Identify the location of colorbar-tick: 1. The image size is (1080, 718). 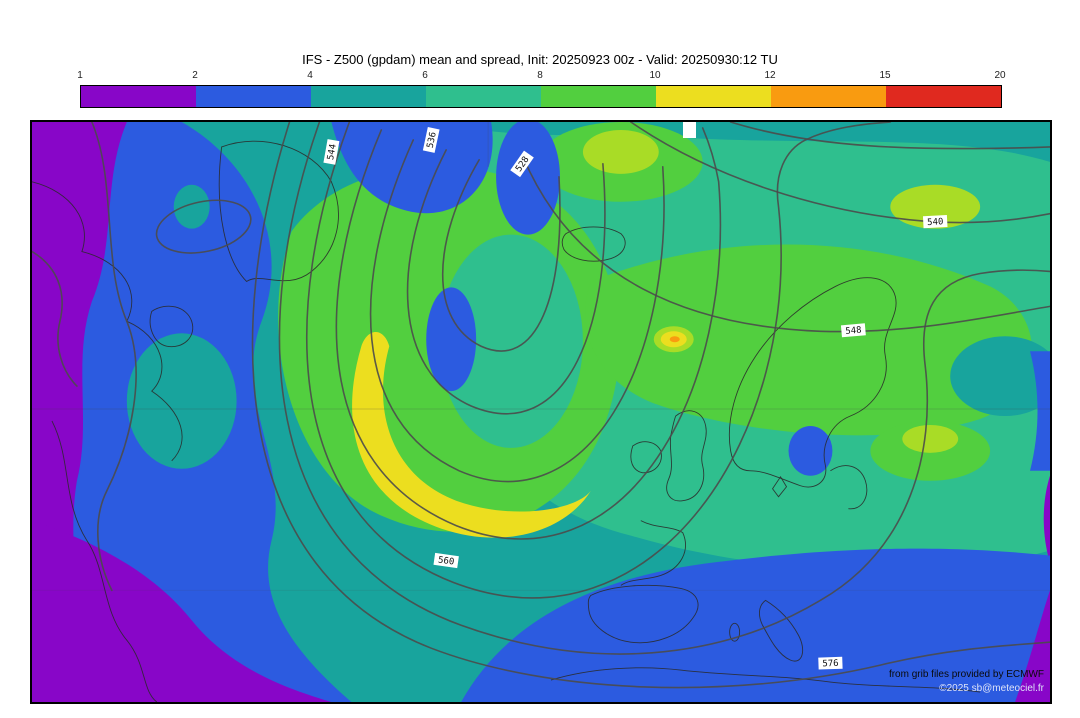
(80, 75).